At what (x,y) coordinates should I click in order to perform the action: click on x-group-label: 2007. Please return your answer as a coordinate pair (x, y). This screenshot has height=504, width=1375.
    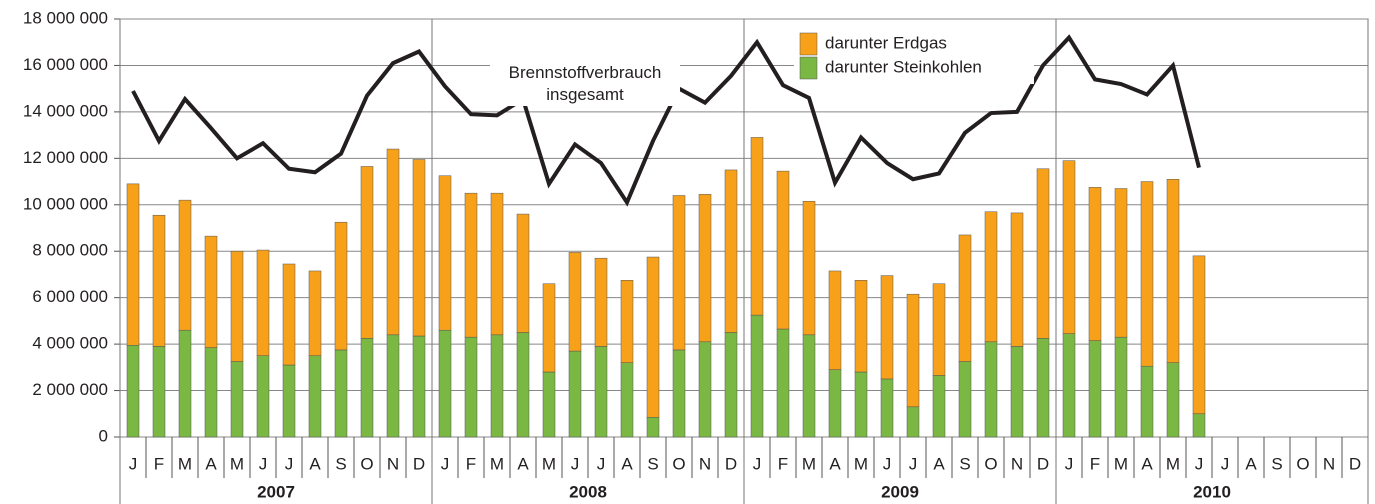
    Looking at the image, I should click on (276, 491).